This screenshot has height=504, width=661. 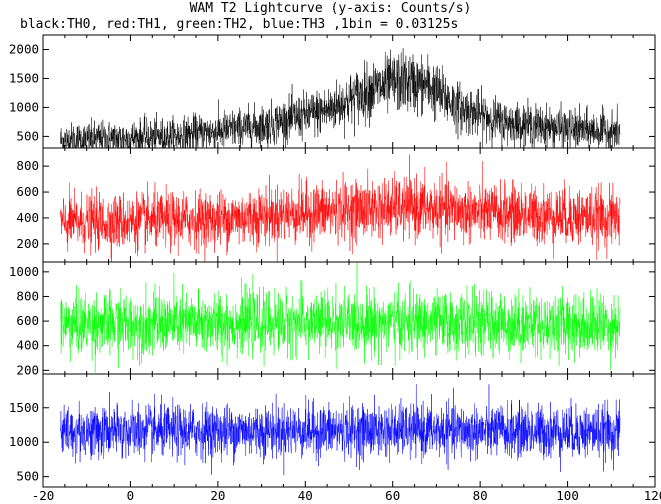 What do you see at coordinates (346, 495) in the screenshot?
I see `x-axis: -20 0 20 40 60 80 100 120` at bounding box center [346, 495].